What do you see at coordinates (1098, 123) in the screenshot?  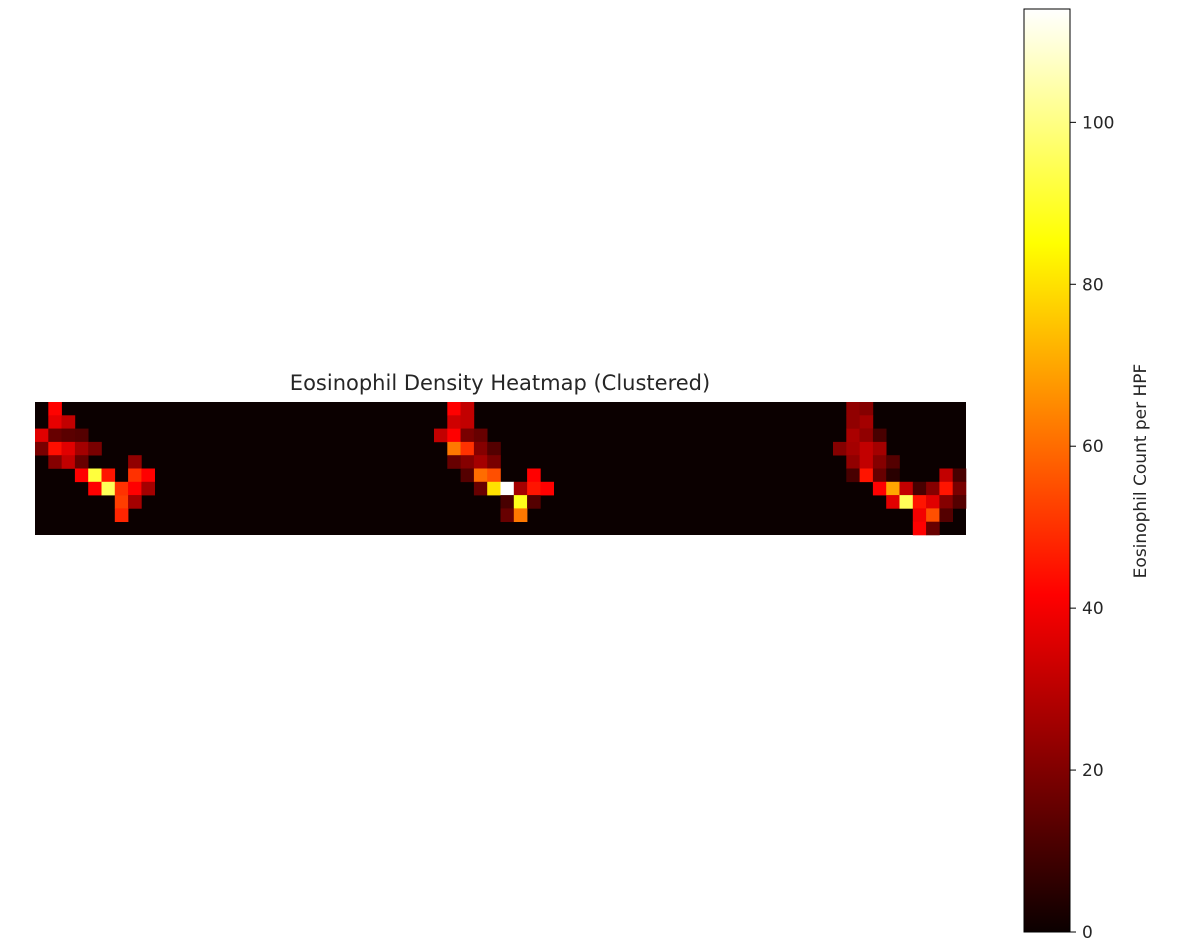 I see `colorbar-tick-label: 100` at bounding box center [1098, 123].